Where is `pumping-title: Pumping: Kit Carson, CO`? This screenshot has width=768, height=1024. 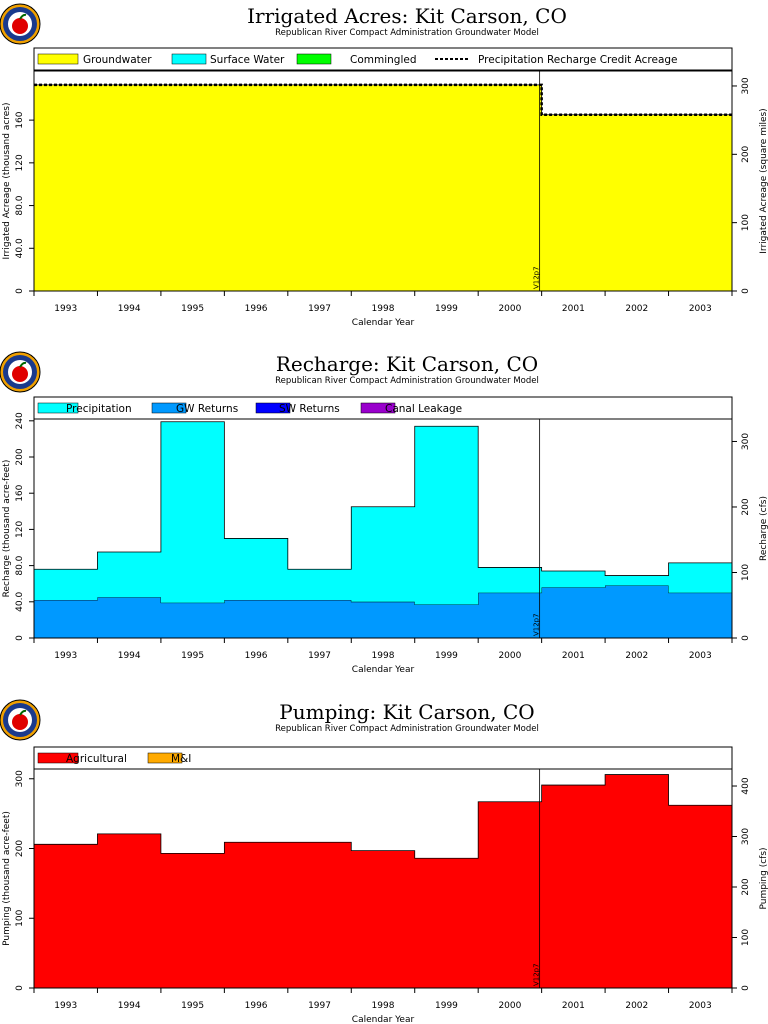
pumping-title: Pumping: Kit Carson, CO is located at coordinates (406, 712).